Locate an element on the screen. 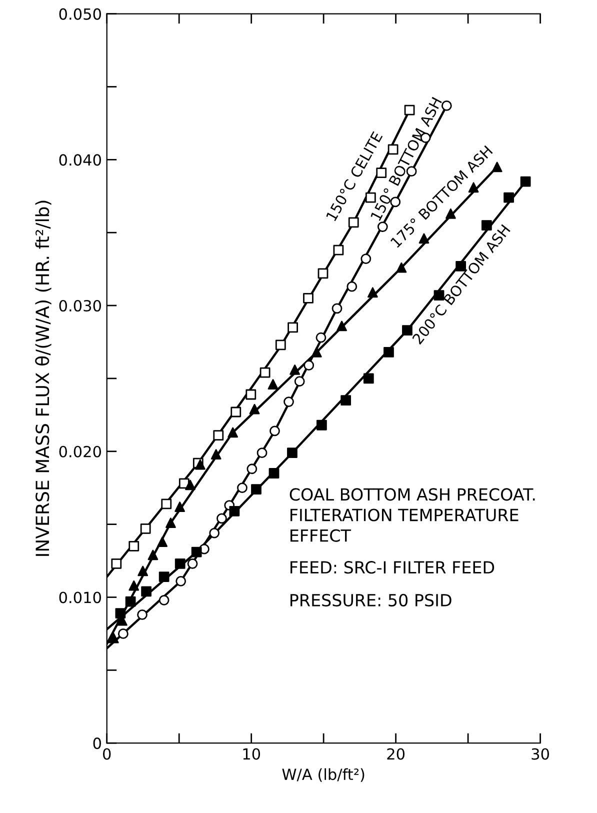 This screenshot has width=597, height=813. y-tick-label: 0.020 is located at coordinates (80, 452).